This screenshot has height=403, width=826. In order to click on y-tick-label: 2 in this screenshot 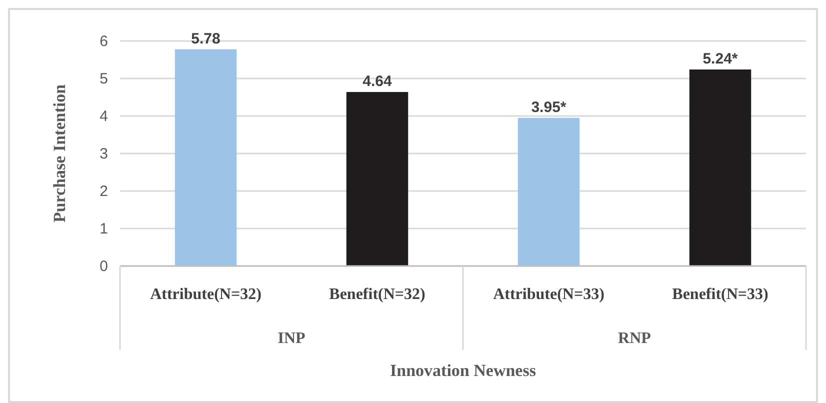, I will do `click(104, 191)`.